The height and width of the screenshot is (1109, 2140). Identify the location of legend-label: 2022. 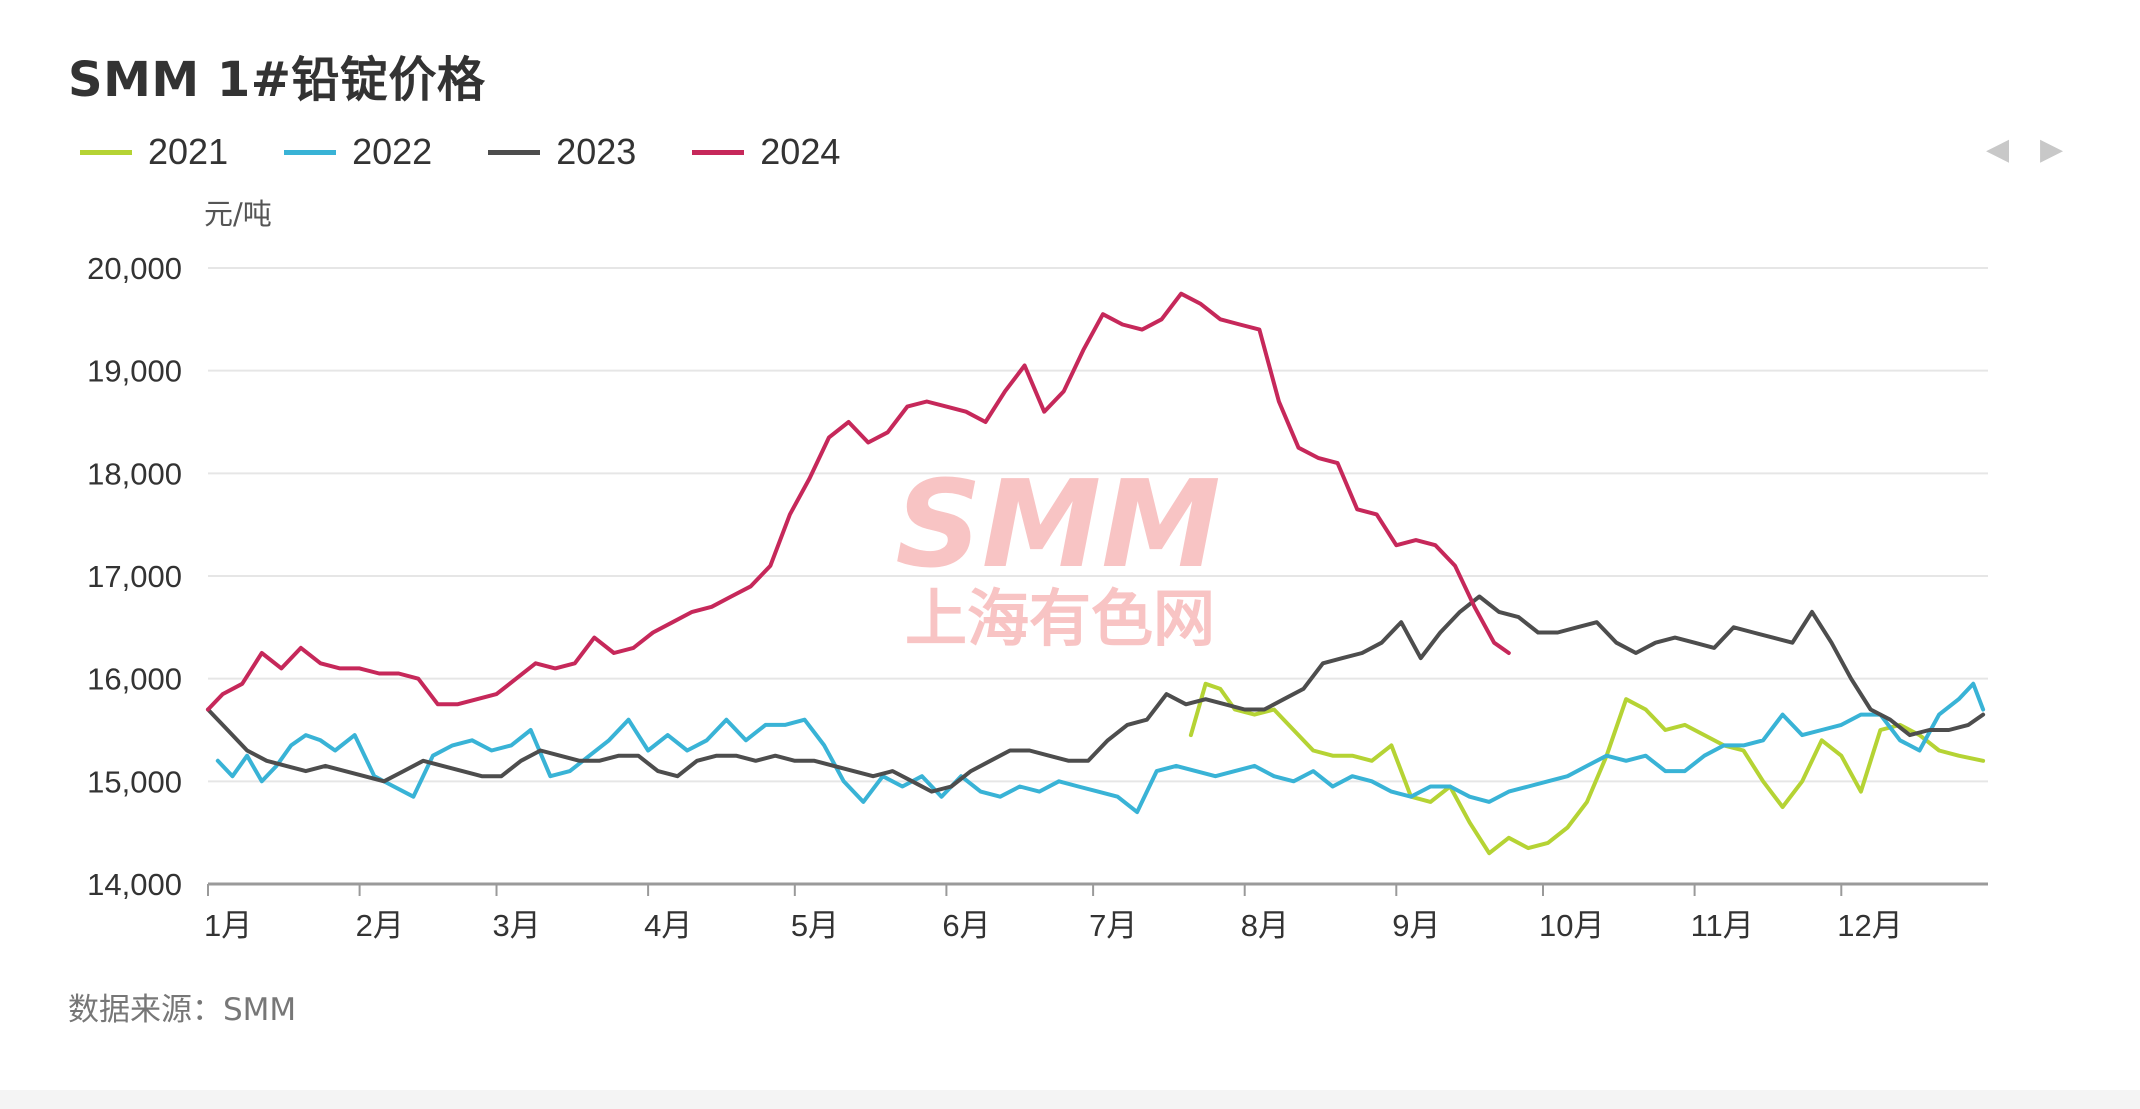
(392, 151).